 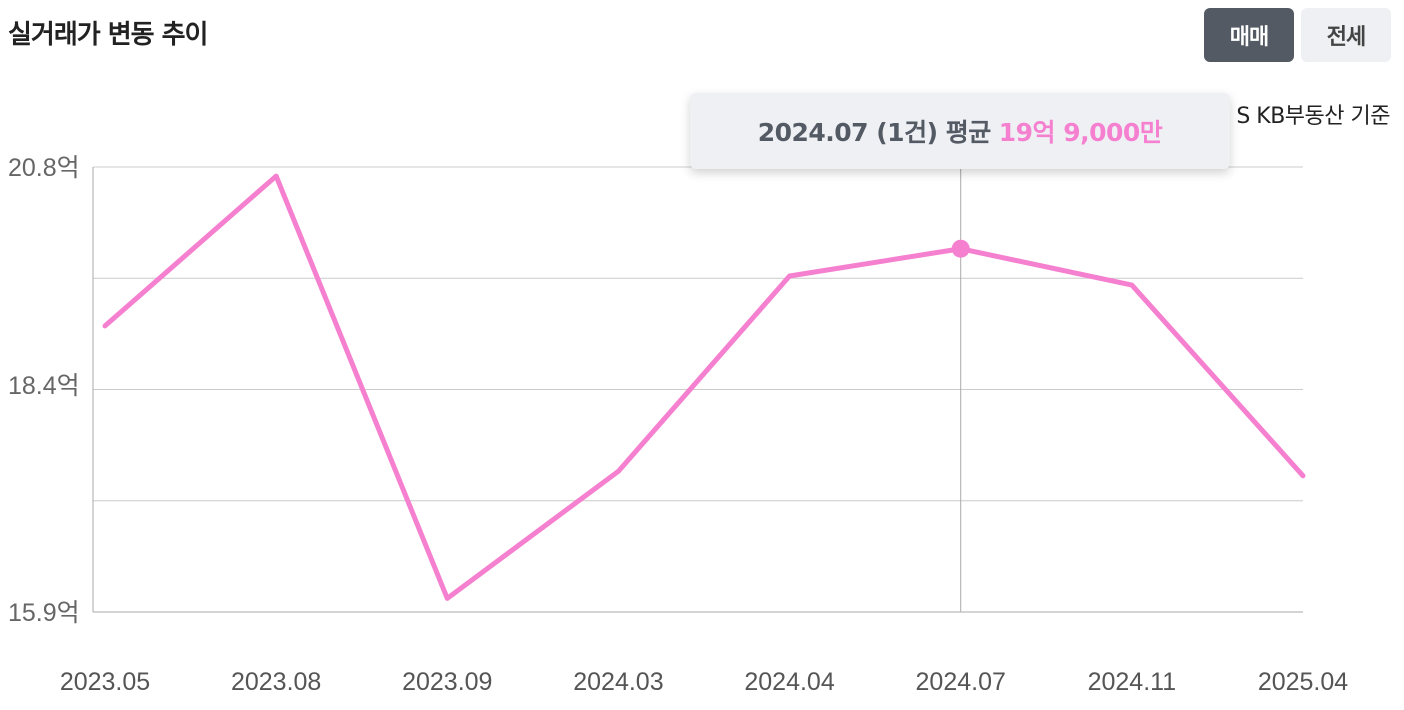 What do you see at coordinates (276, 682) in the screenshot?
I see `x-tick-label: 2023.08` at bounding box center [276, 682].